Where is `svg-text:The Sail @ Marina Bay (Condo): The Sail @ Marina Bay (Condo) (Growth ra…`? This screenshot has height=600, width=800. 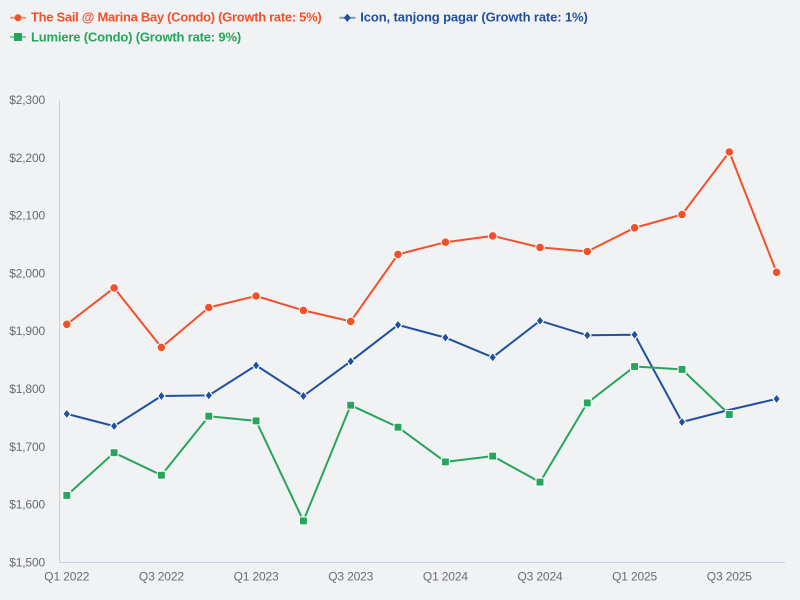
svg-text:The Sail @ Marina Bay (Condo): The Sail @ Marina Bay (Condo) (Growth ra… is located at coordinates (176, 17).